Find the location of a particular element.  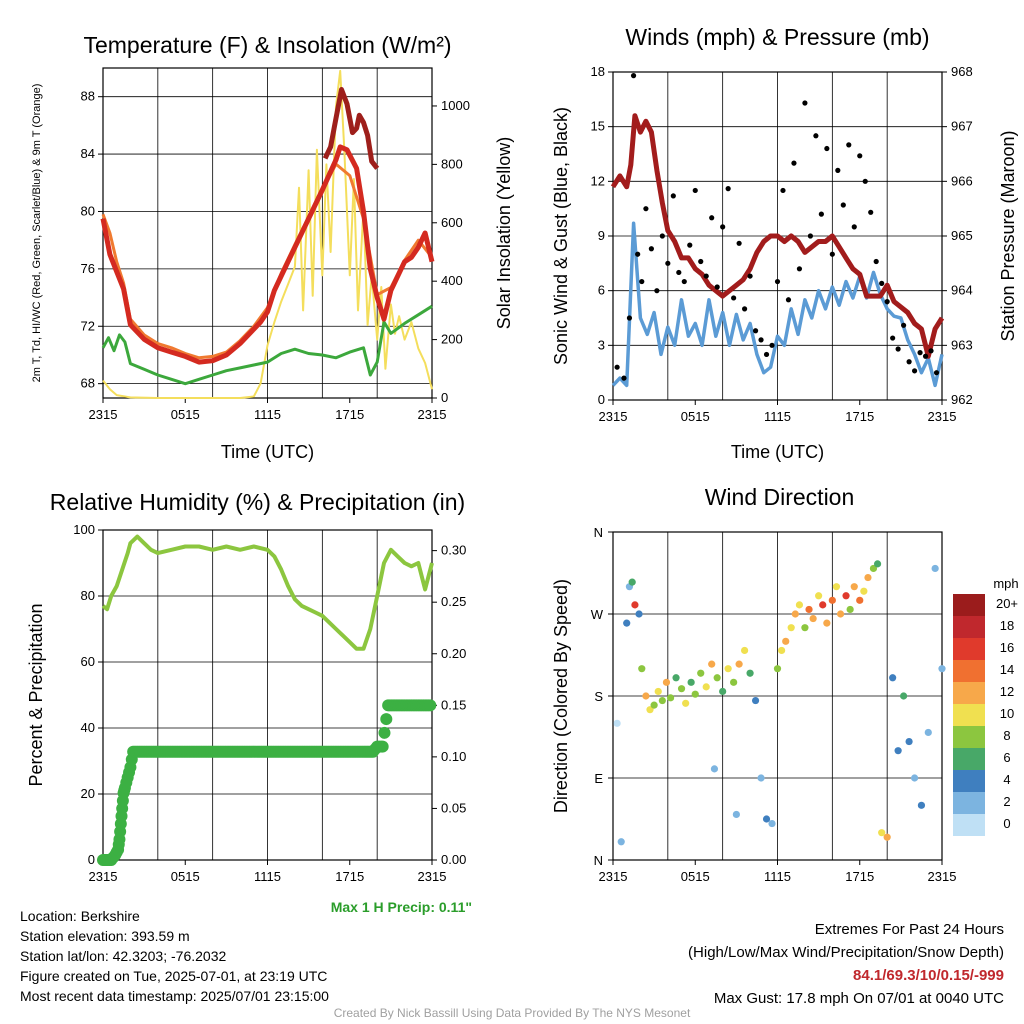

precip-point is located at coordinates (430, 705).